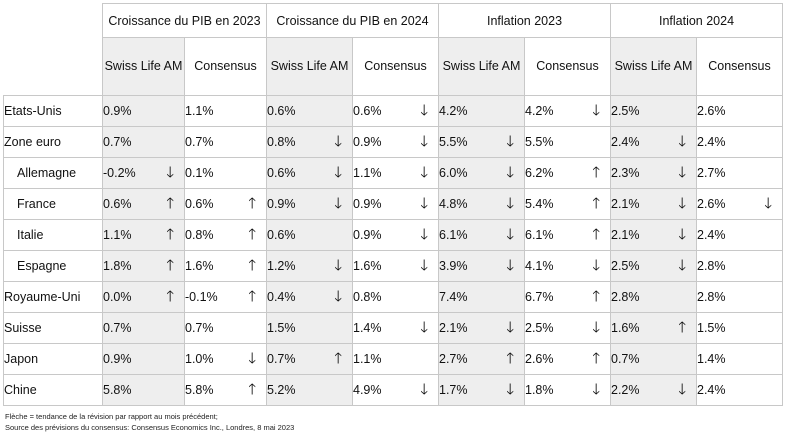 The width and height of the screenshot is (787, 438). What do you see at coordinates (199, 266) in the screenshot?
I see `value-text: 1.6%` at bounding box center [199, 266].